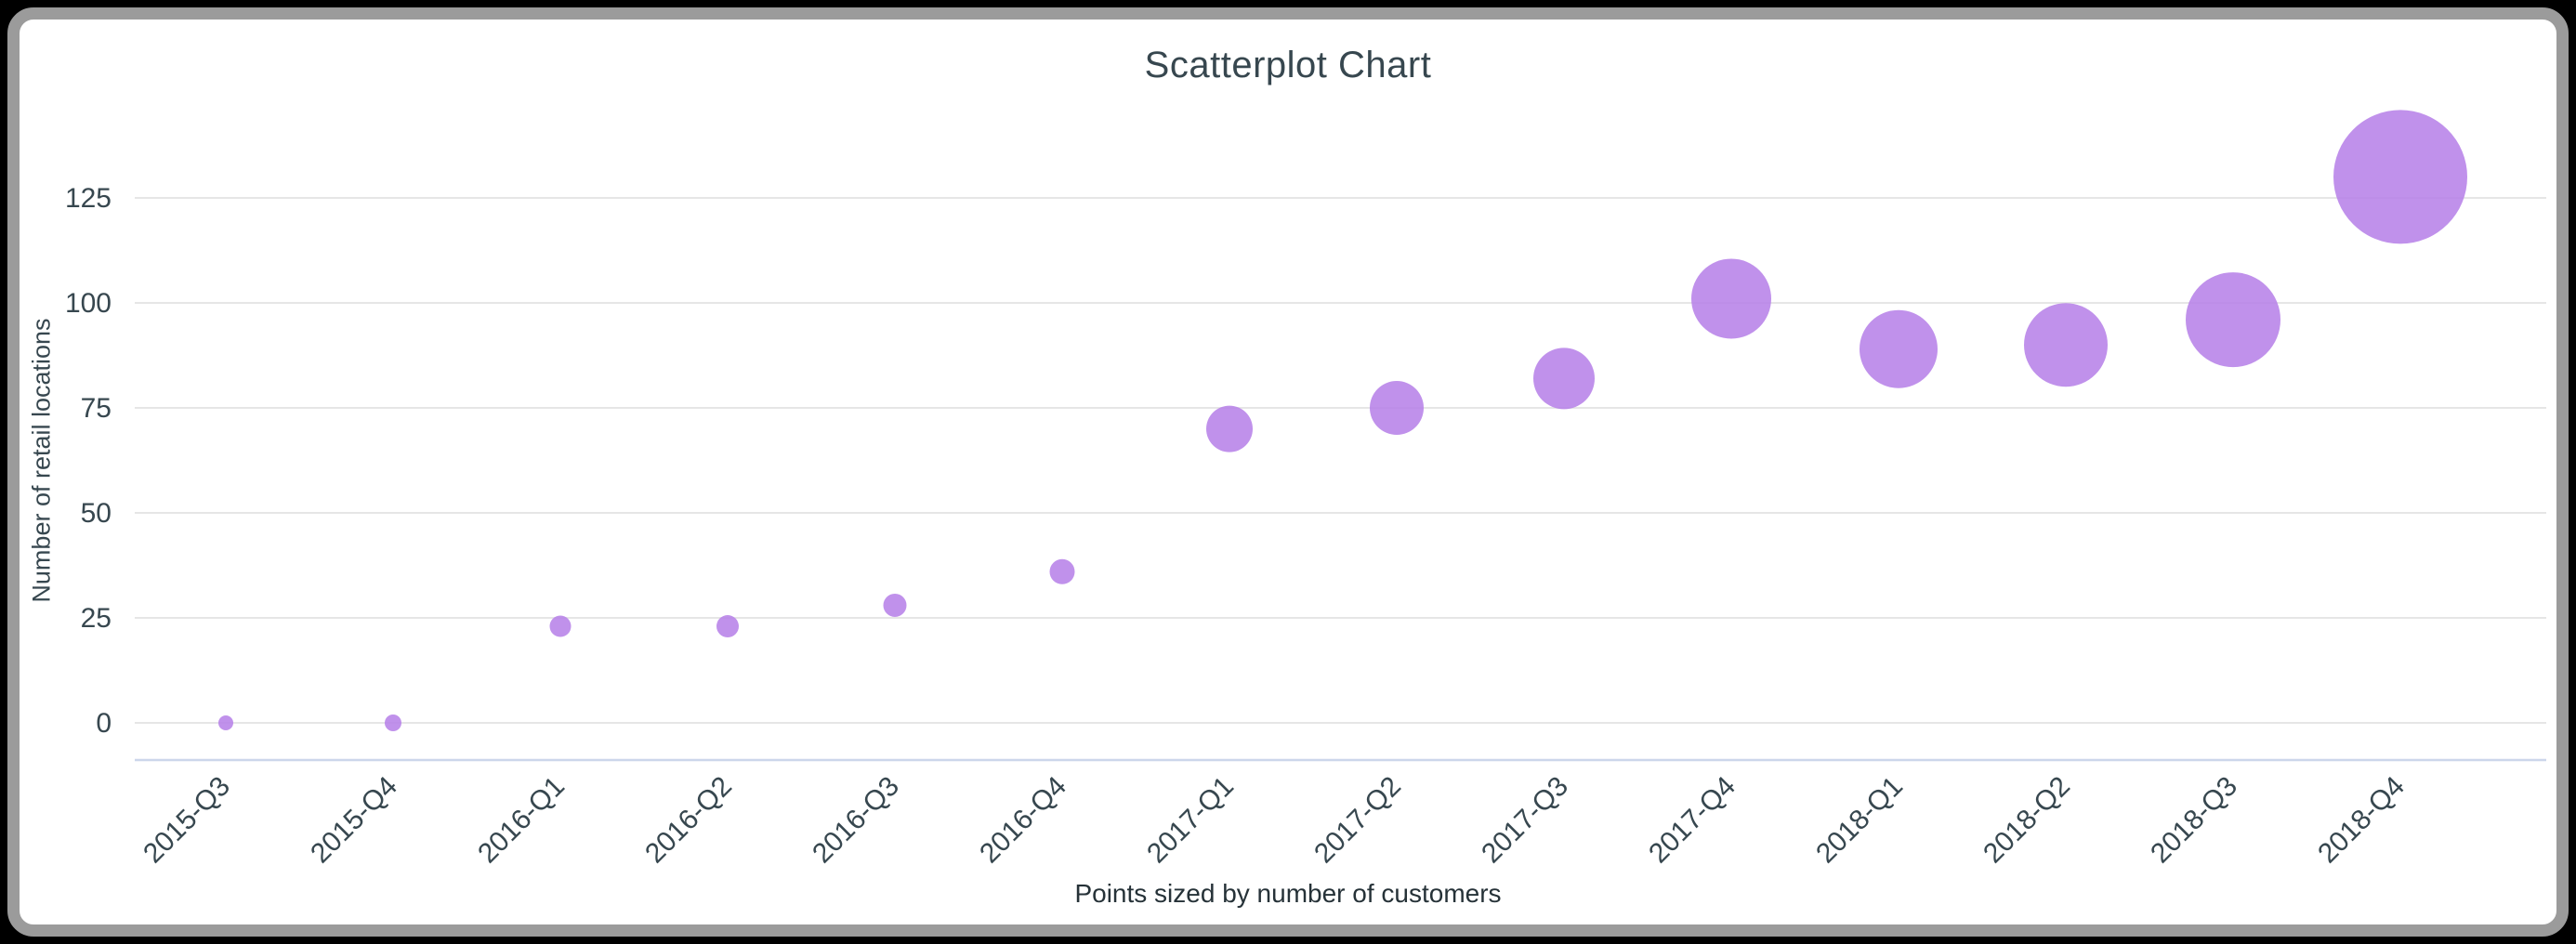 The width and height of the screenshot is (2576, 944). Describe the element at coordinates (96, 408) in the screenshot. I see `y-tick-label-75: 75` at that location.